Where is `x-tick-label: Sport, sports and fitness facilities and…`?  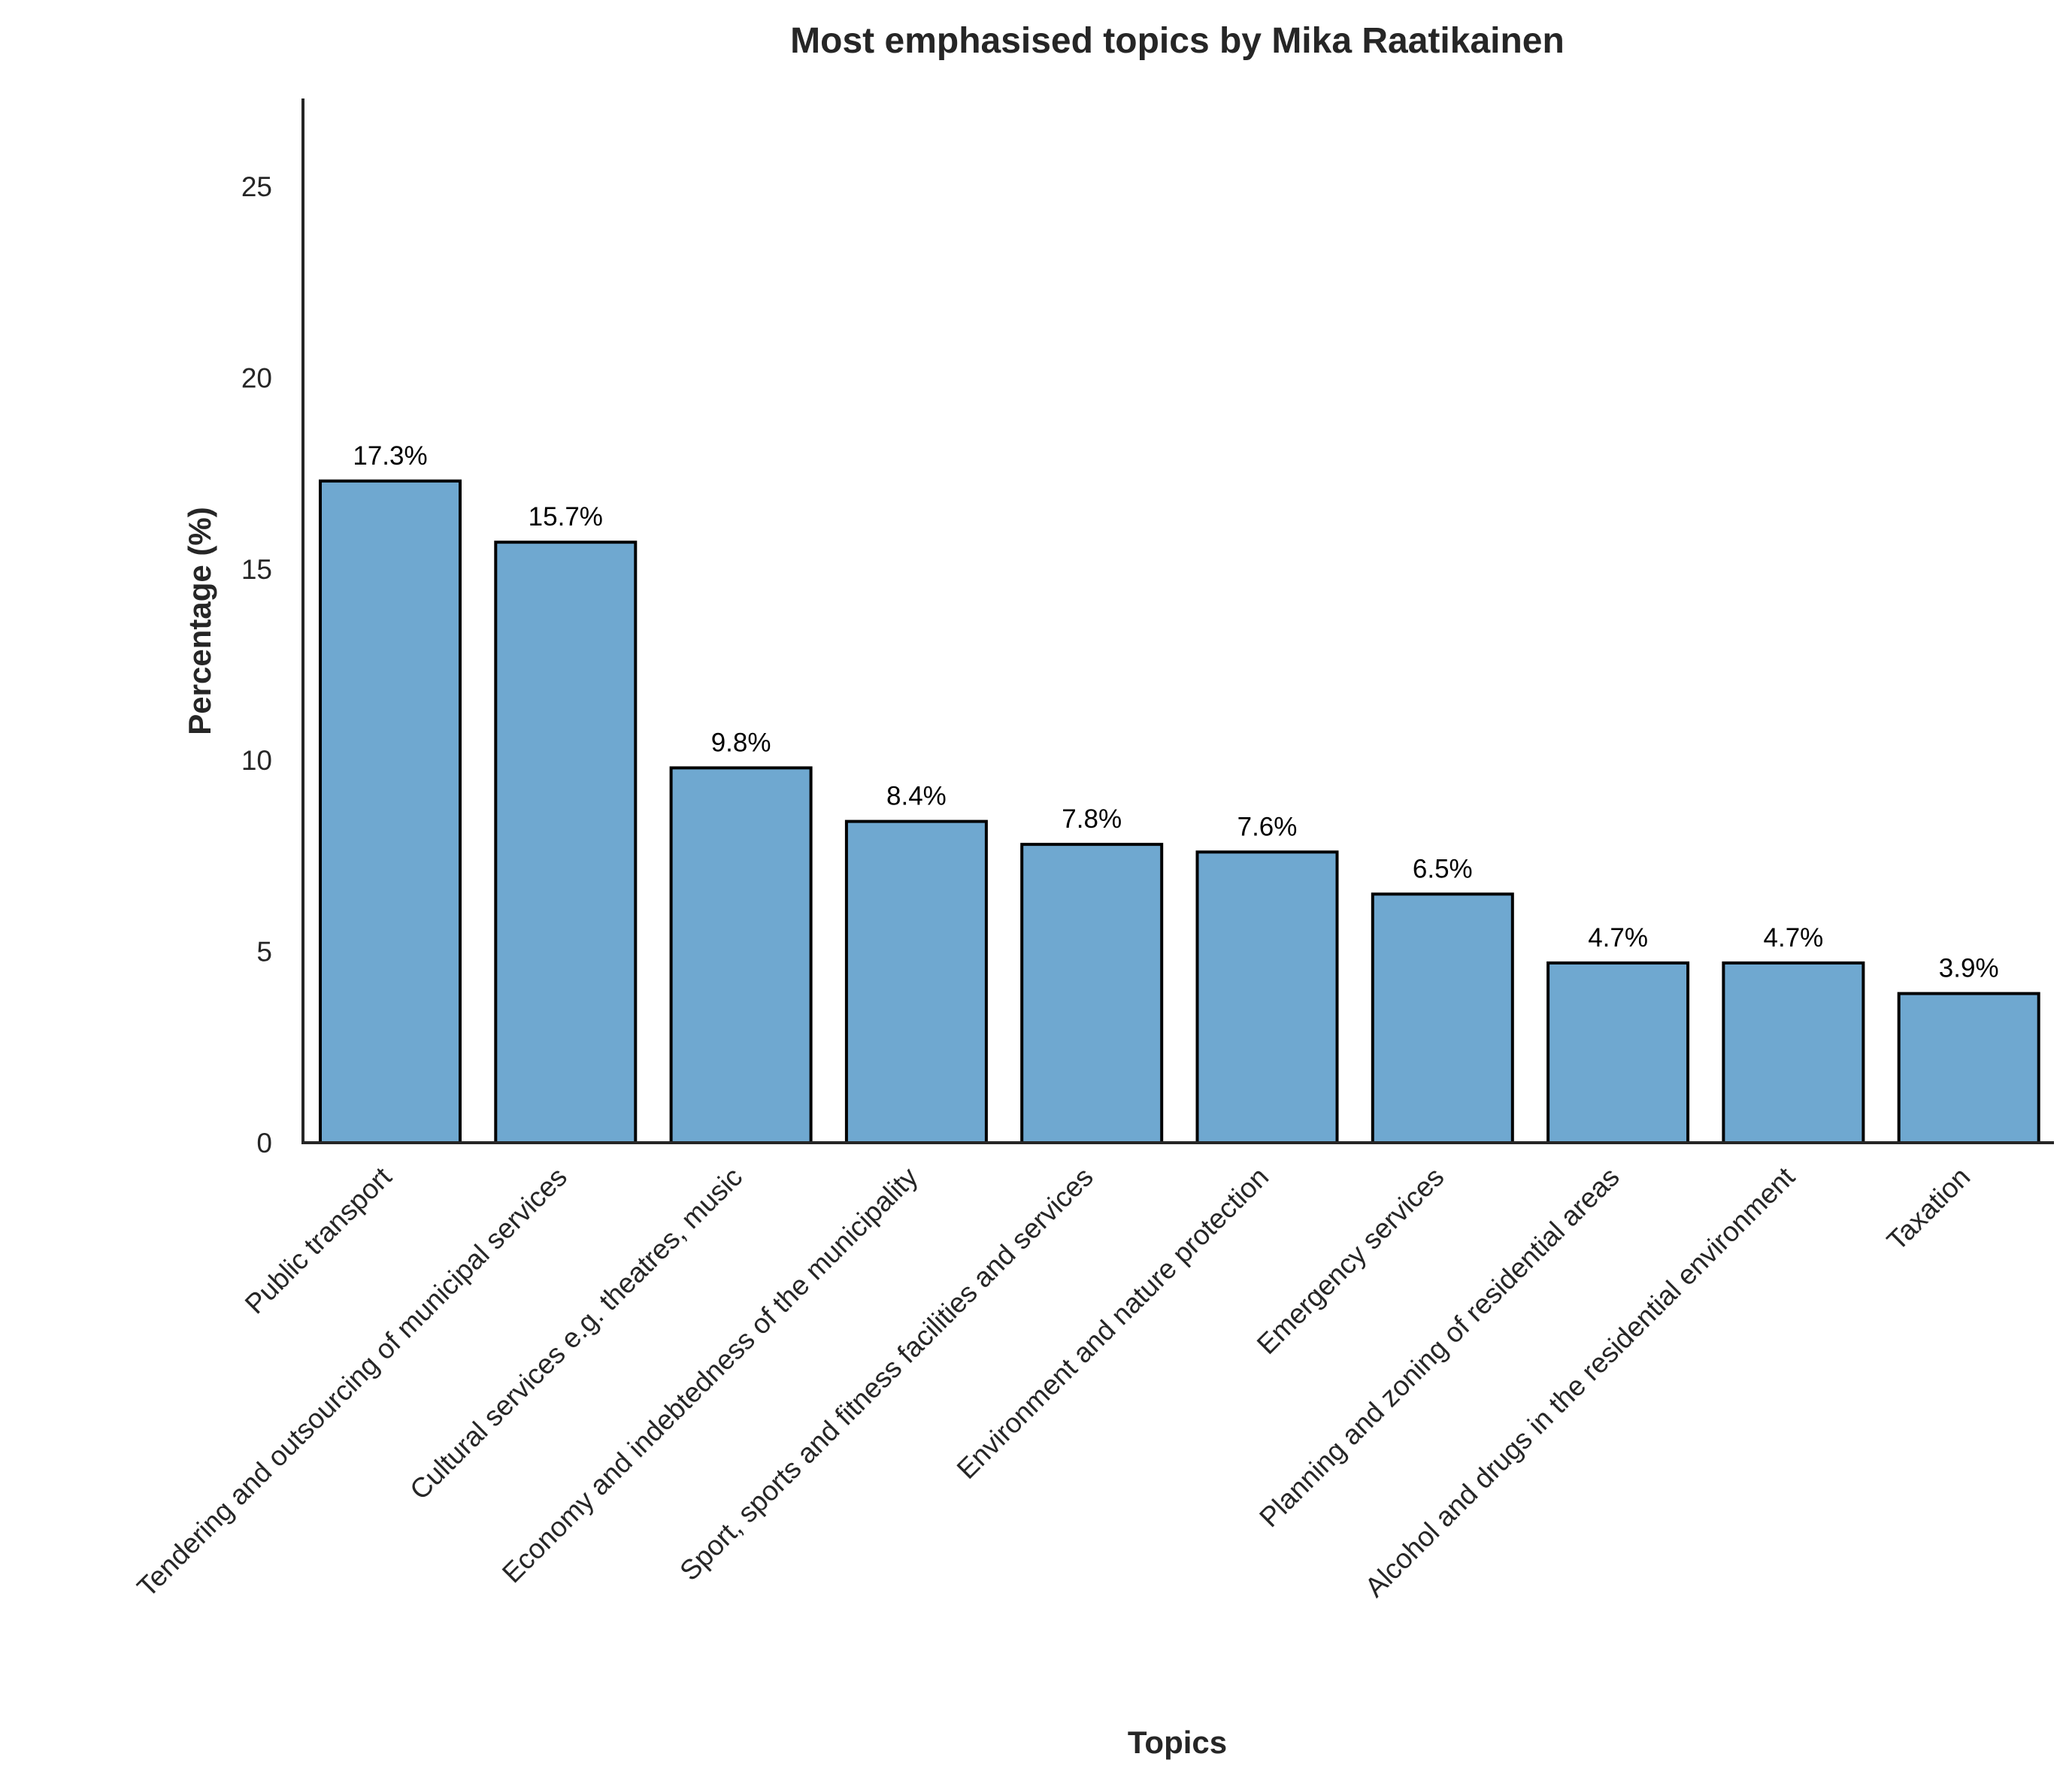 x-tick-label: Sport, sports and fitness facilities and… is located at coordinates (886, 1374).